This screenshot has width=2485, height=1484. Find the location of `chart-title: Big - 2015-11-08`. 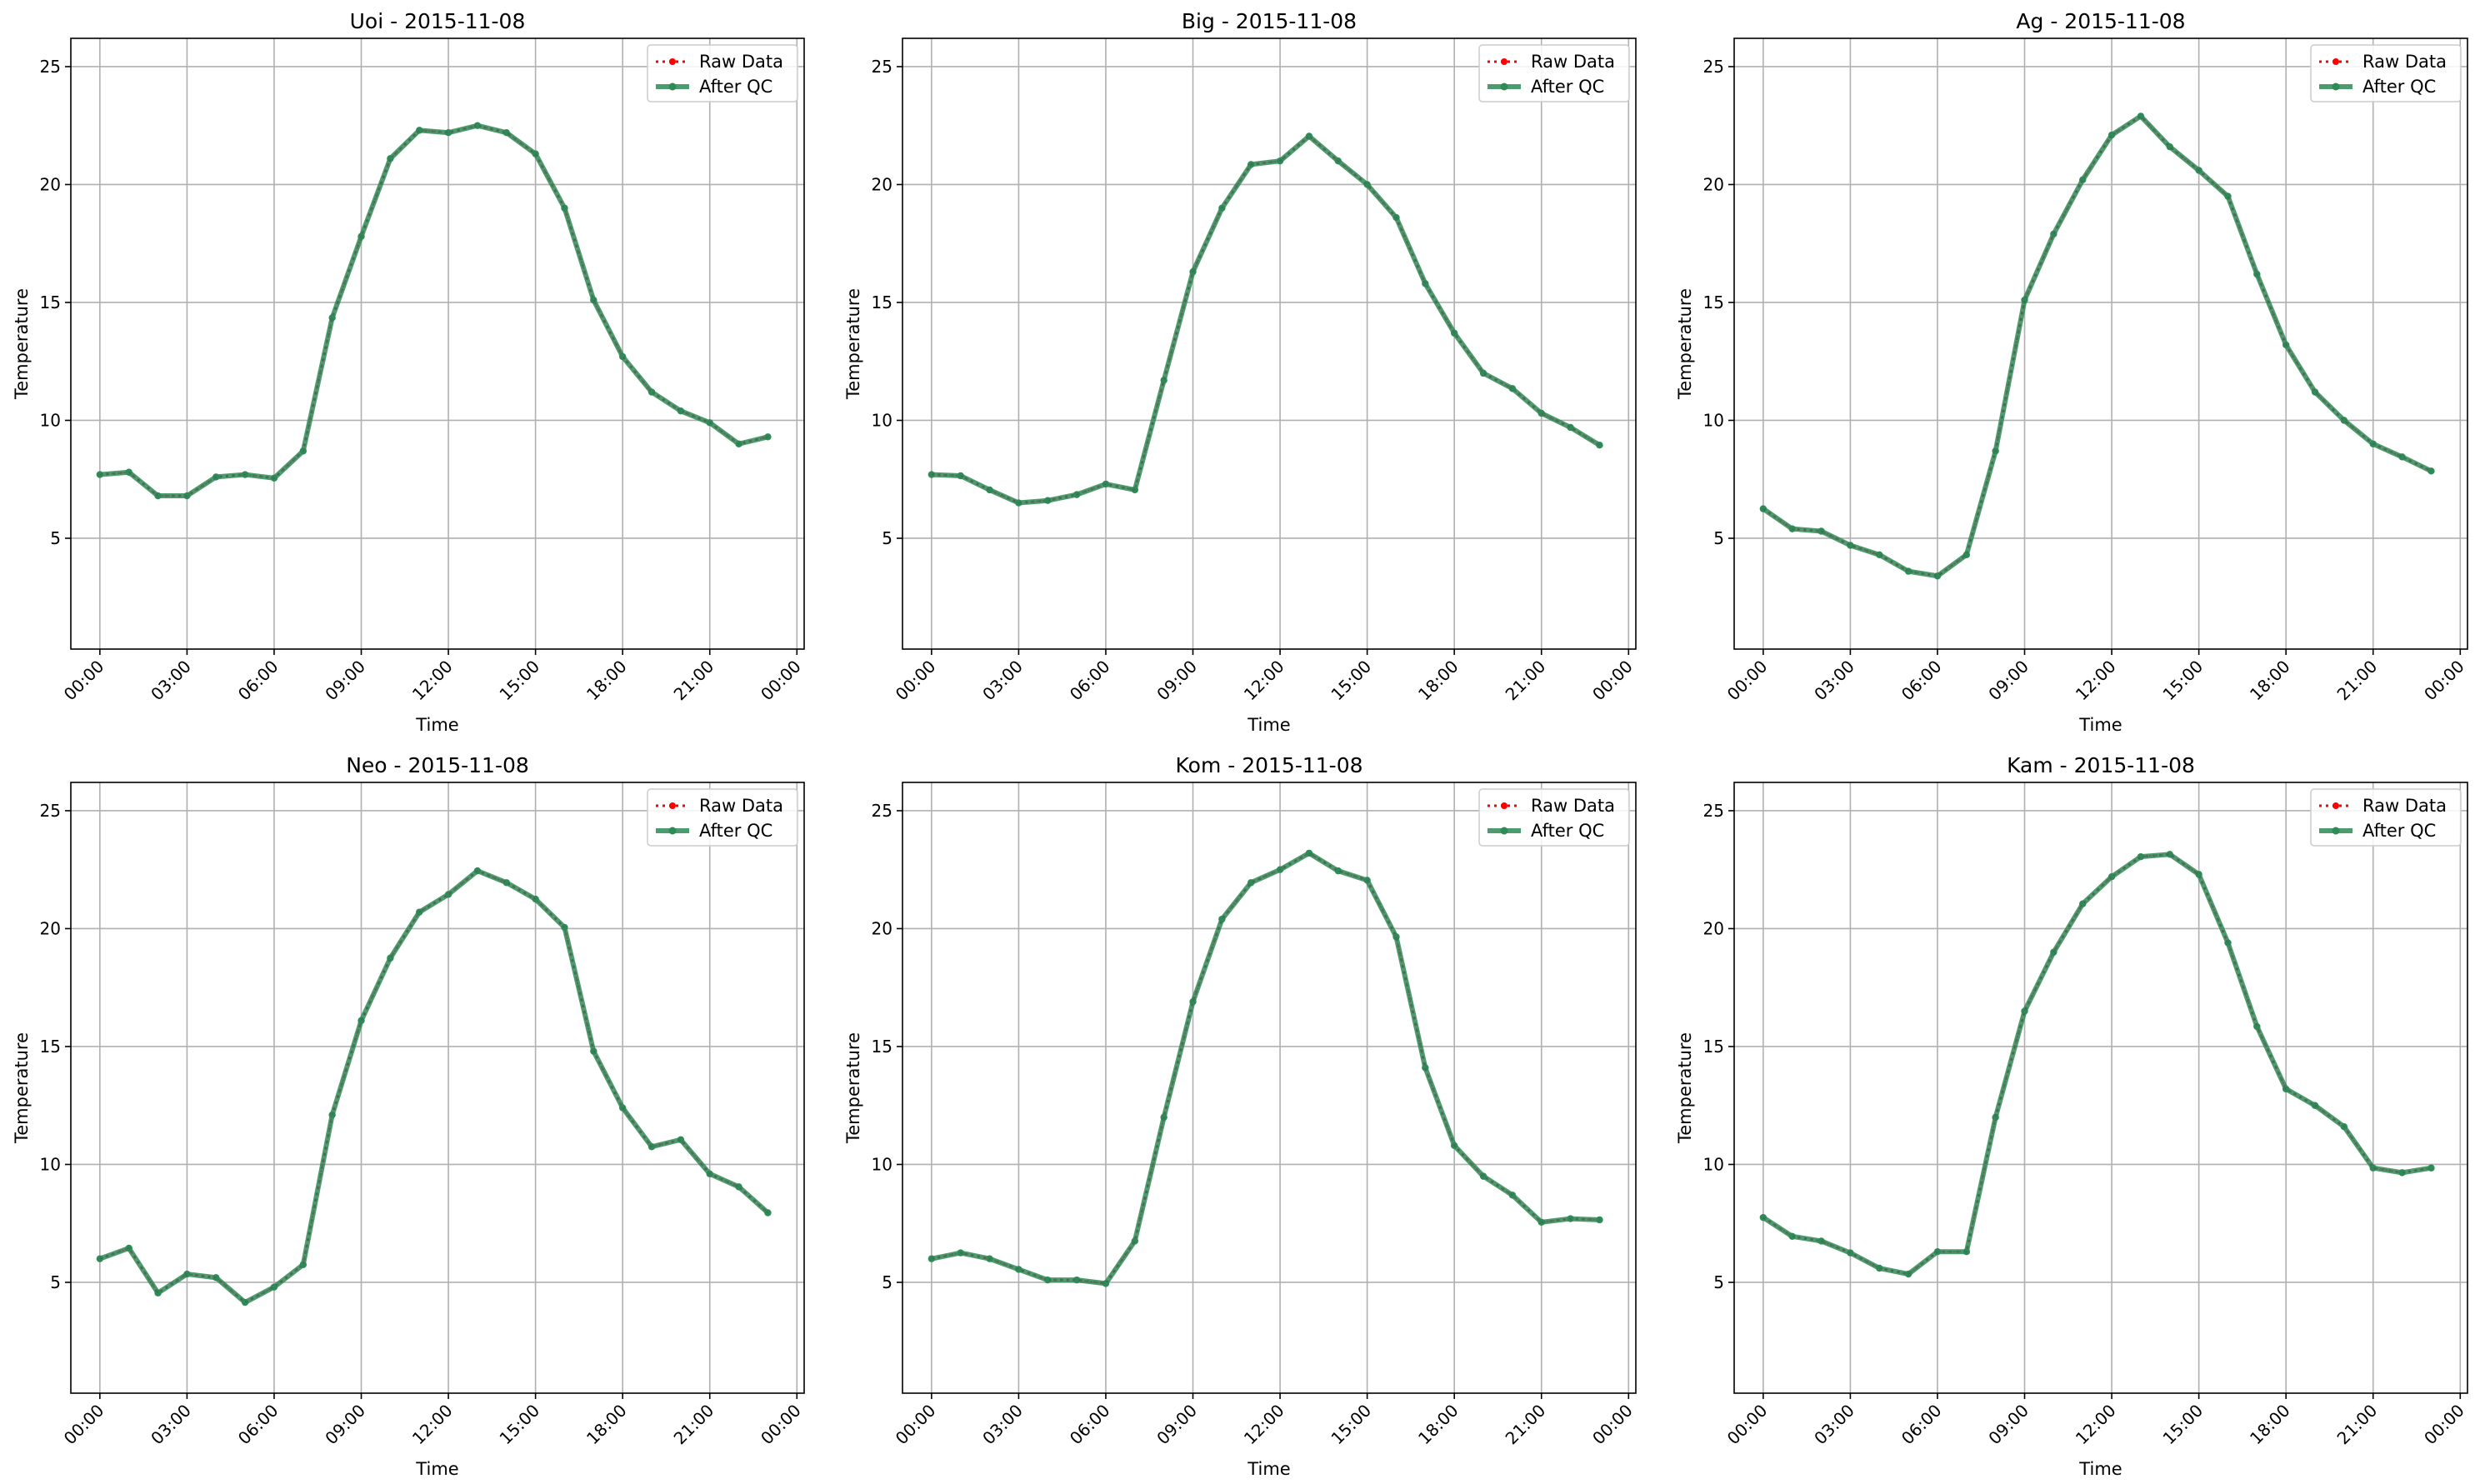

chart-title: Big - 2015-11-08 is located at coordinates (1269, 21).